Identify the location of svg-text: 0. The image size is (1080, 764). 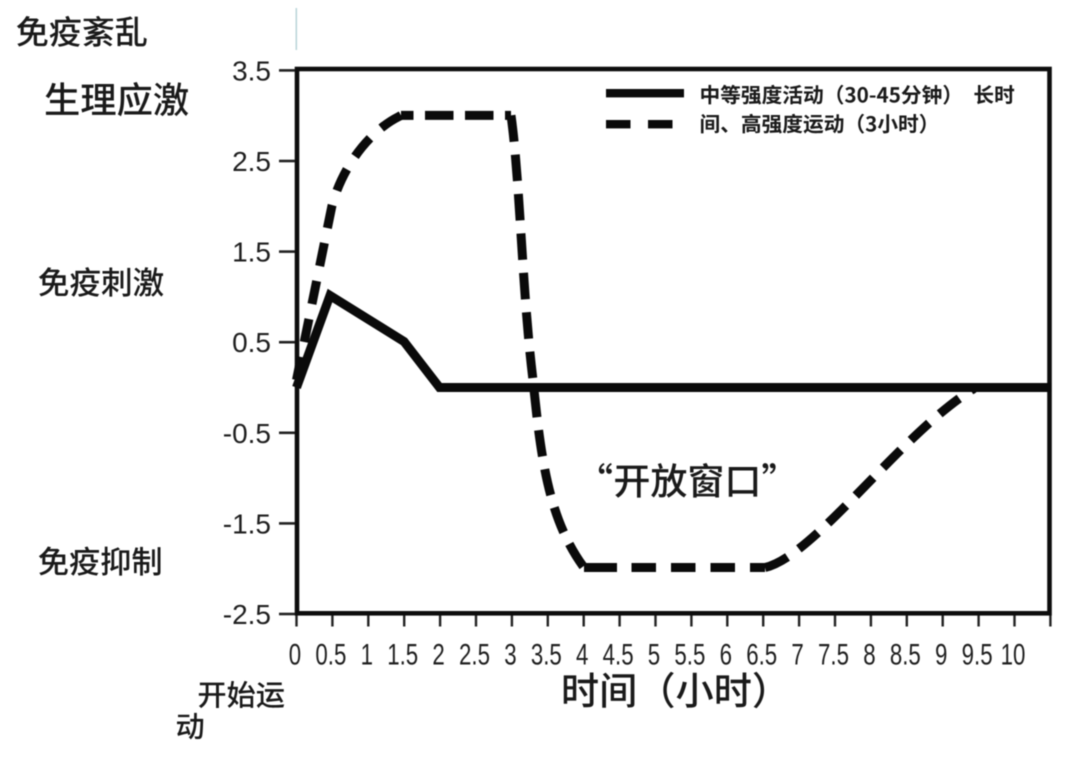
(295, 654).